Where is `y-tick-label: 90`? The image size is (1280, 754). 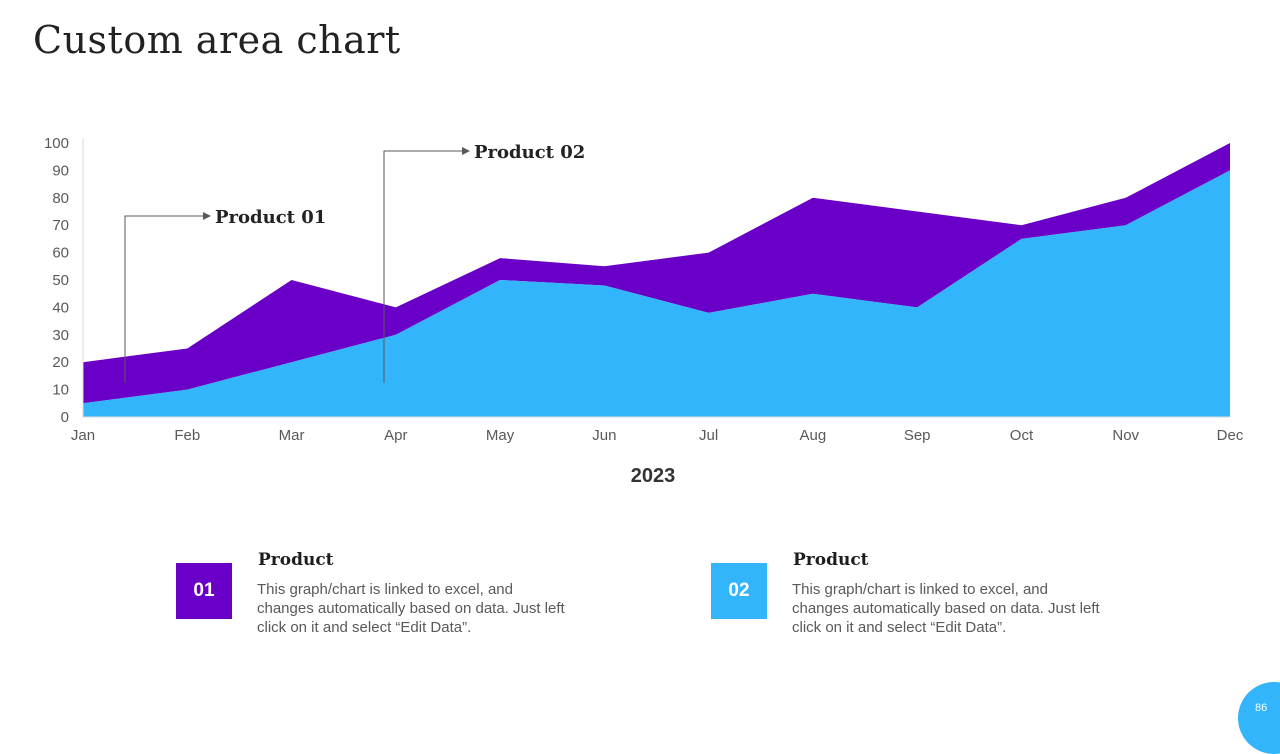 y-tick-label: 90 is located at coordinates (60, 170).